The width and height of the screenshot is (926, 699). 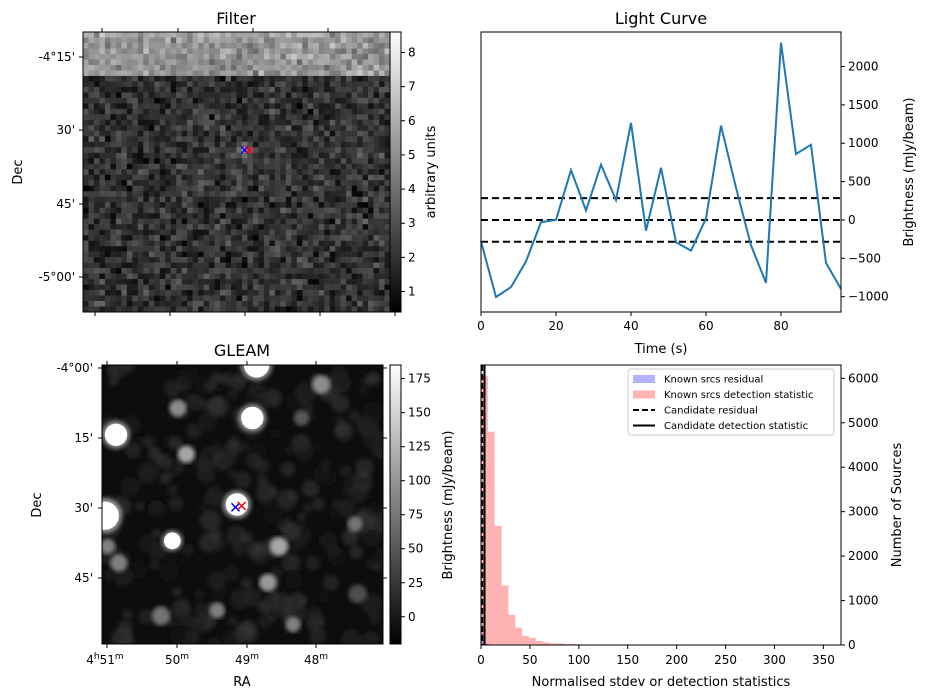 I want to click on light-curve-y-tick-label: 500, so click(x=859, y=182).